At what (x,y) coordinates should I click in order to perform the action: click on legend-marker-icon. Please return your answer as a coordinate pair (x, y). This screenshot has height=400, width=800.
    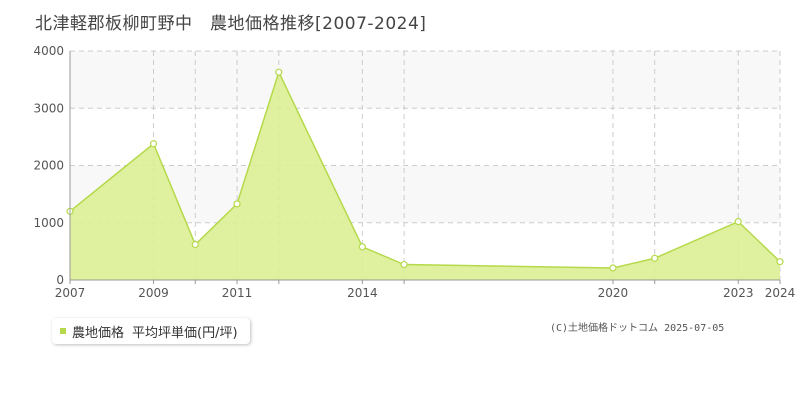
    Looking at the image, I should click on (63, 331).